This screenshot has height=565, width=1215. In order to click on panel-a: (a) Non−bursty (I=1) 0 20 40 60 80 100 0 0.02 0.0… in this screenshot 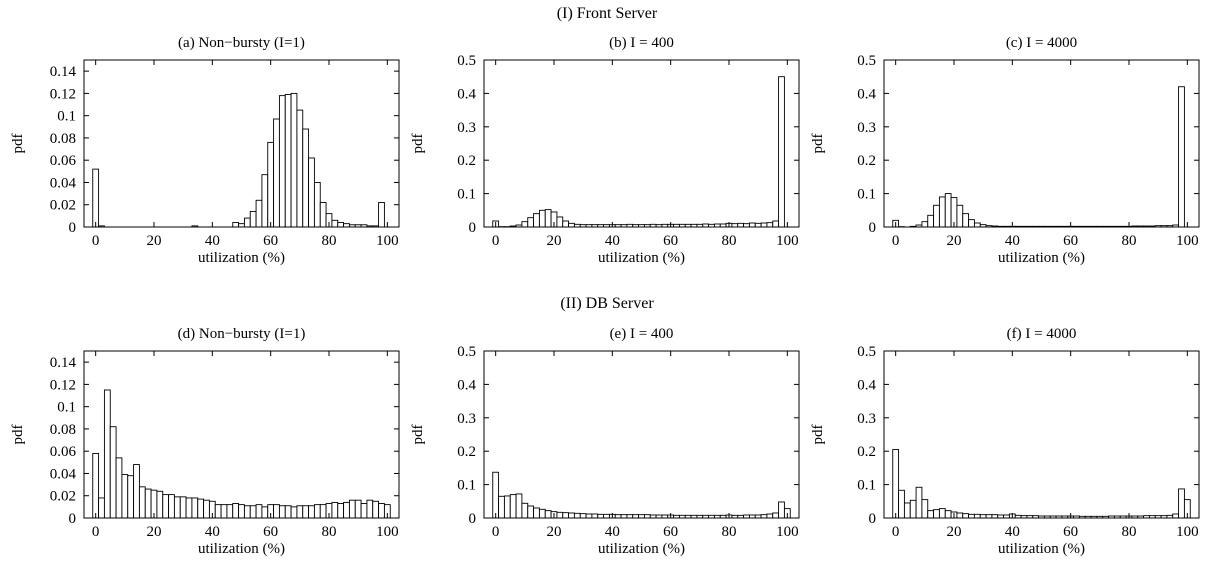, I will do `click(205, 150)`.